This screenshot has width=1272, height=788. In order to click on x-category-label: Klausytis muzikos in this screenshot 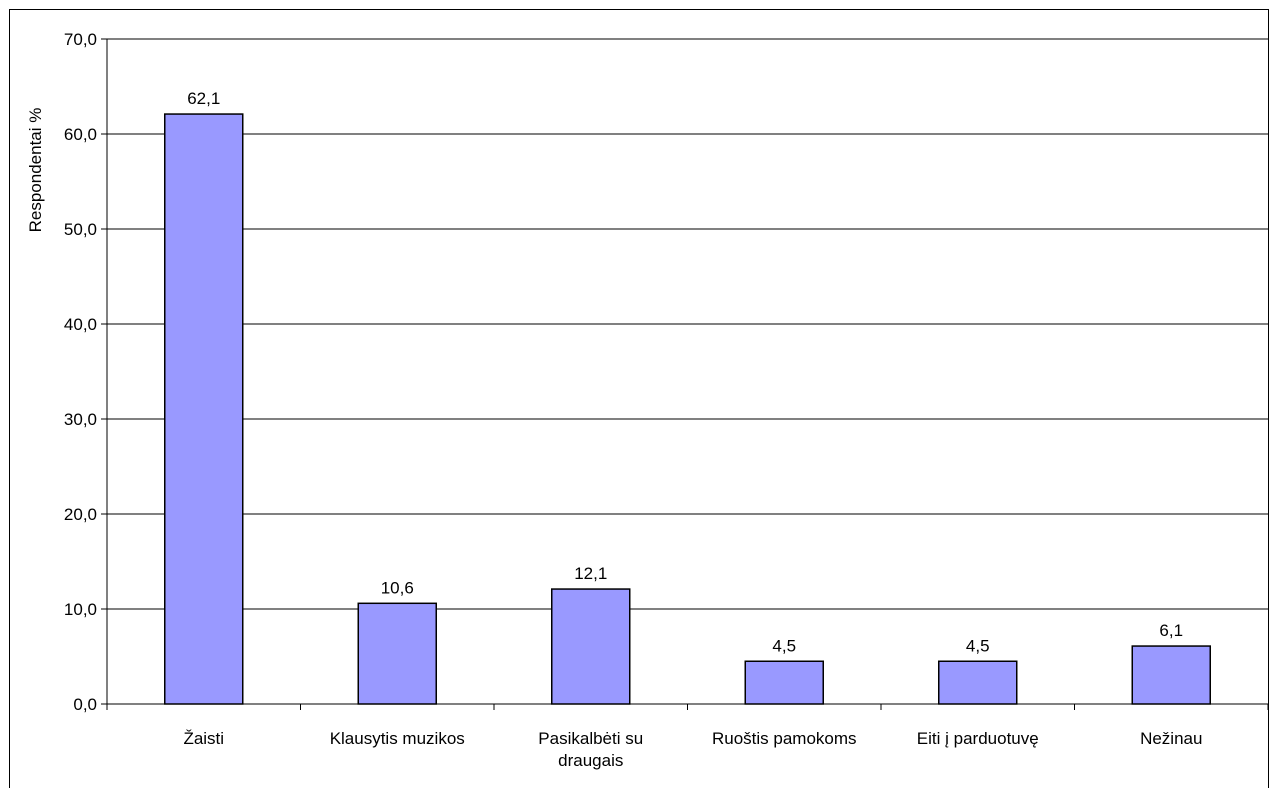, I will do `click(397, 738)`.